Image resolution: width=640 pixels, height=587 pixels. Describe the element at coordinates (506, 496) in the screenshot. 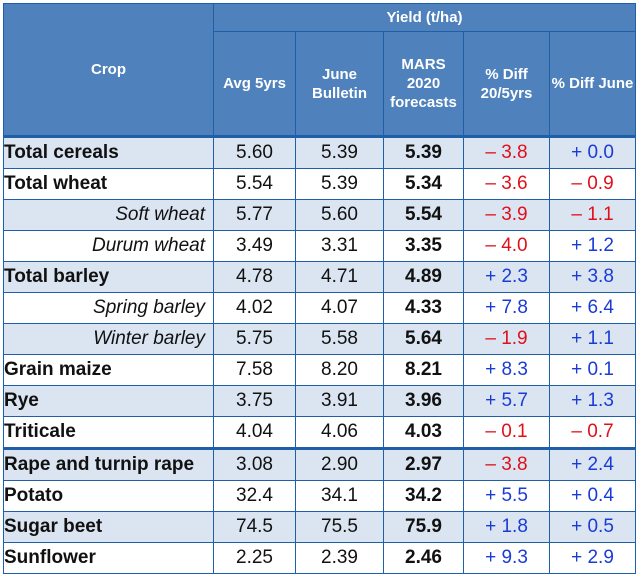

I see `diff-5yrs-value: + 5.5` at that location.